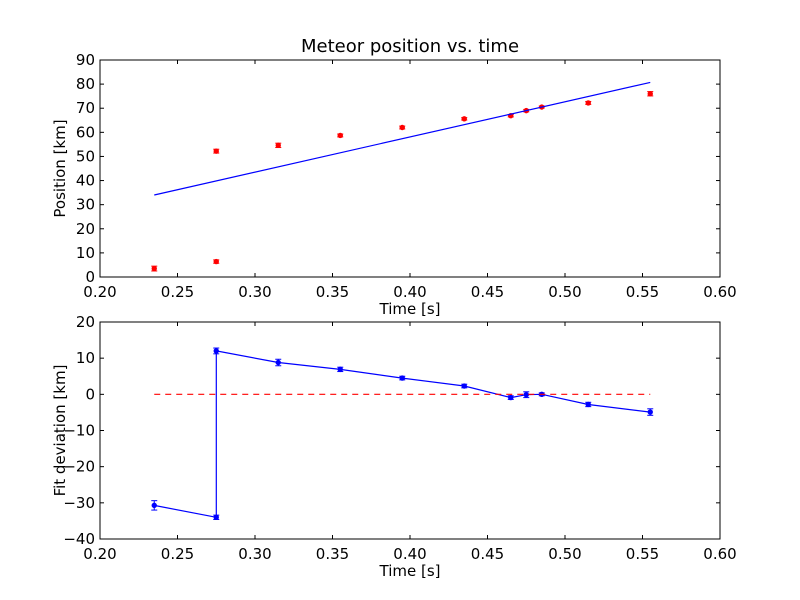  What do you see at coordinates (79, 467) in the screenshot?
I see `y-tick-label: −20` at bounding box center [79, 467].